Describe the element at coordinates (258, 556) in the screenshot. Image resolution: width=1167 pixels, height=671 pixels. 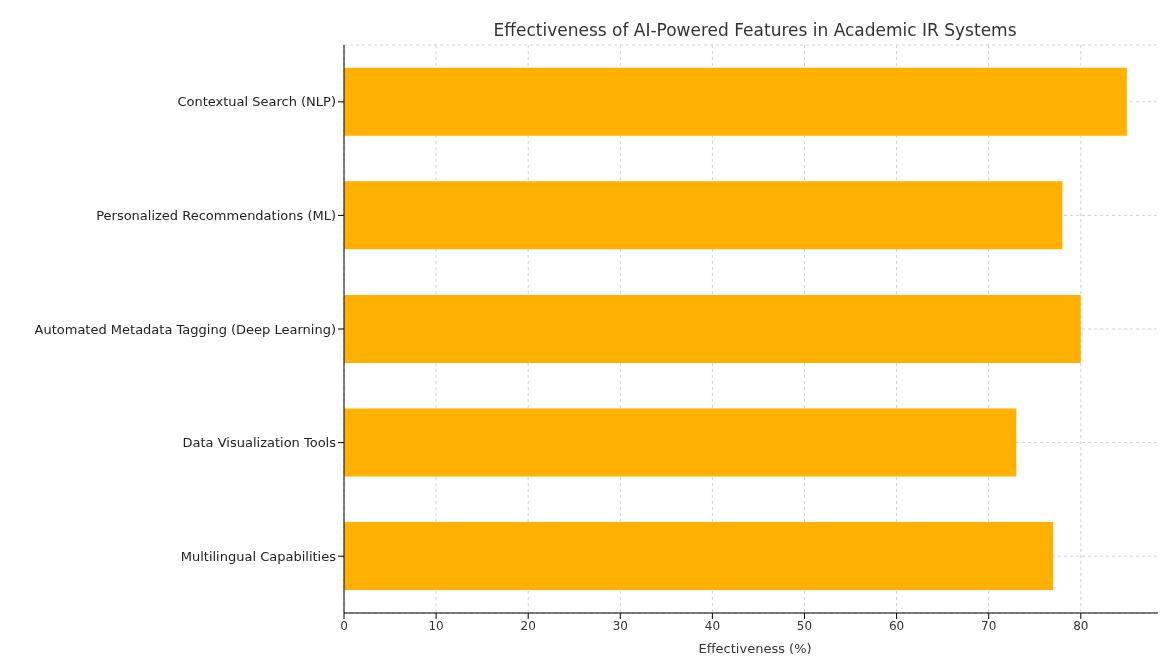
I see `y-tick-label: Multilingual Capabilities` at that location.